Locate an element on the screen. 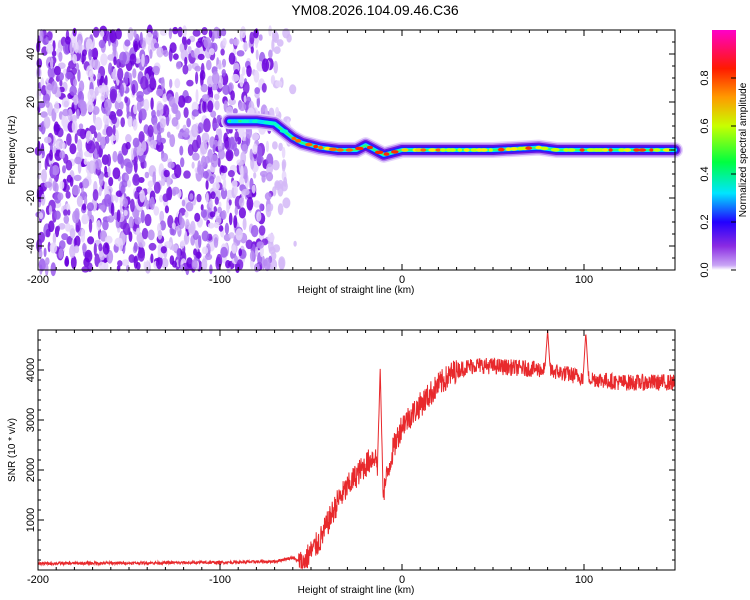  spectrogram-x-tick-label: 0 is located at coordinates (402, 280).